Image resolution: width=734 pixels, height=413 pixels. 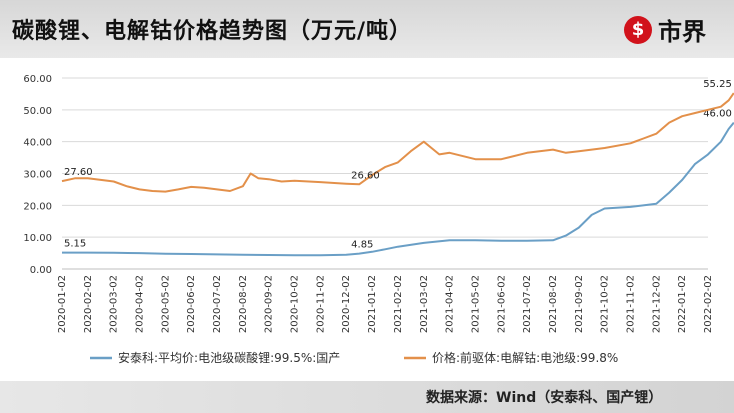 What do you see at coordinates (717, 84) in the screenshot?
I see `data-label: 55.25` at bounding box center [717, 84].